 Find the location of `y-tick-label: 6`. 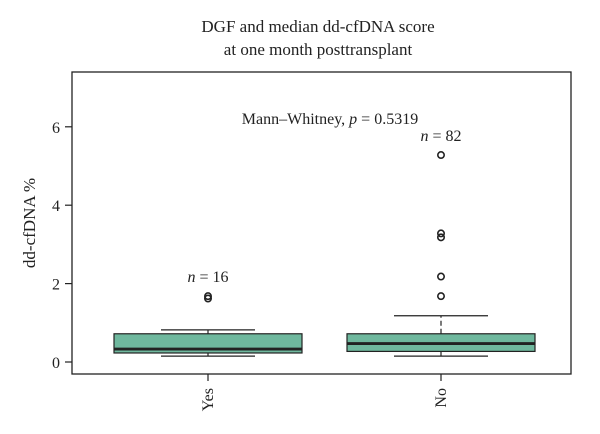

y-tick-label: 6 is located at coordinates (56, 128).